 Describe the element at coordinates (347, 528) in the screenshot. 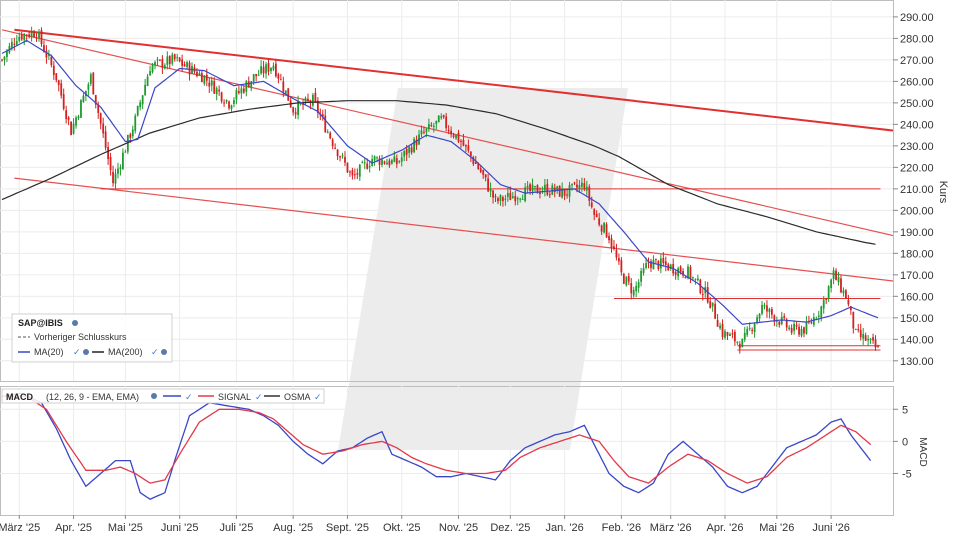

I see `time-tick-label: Sept. '25` at that location.